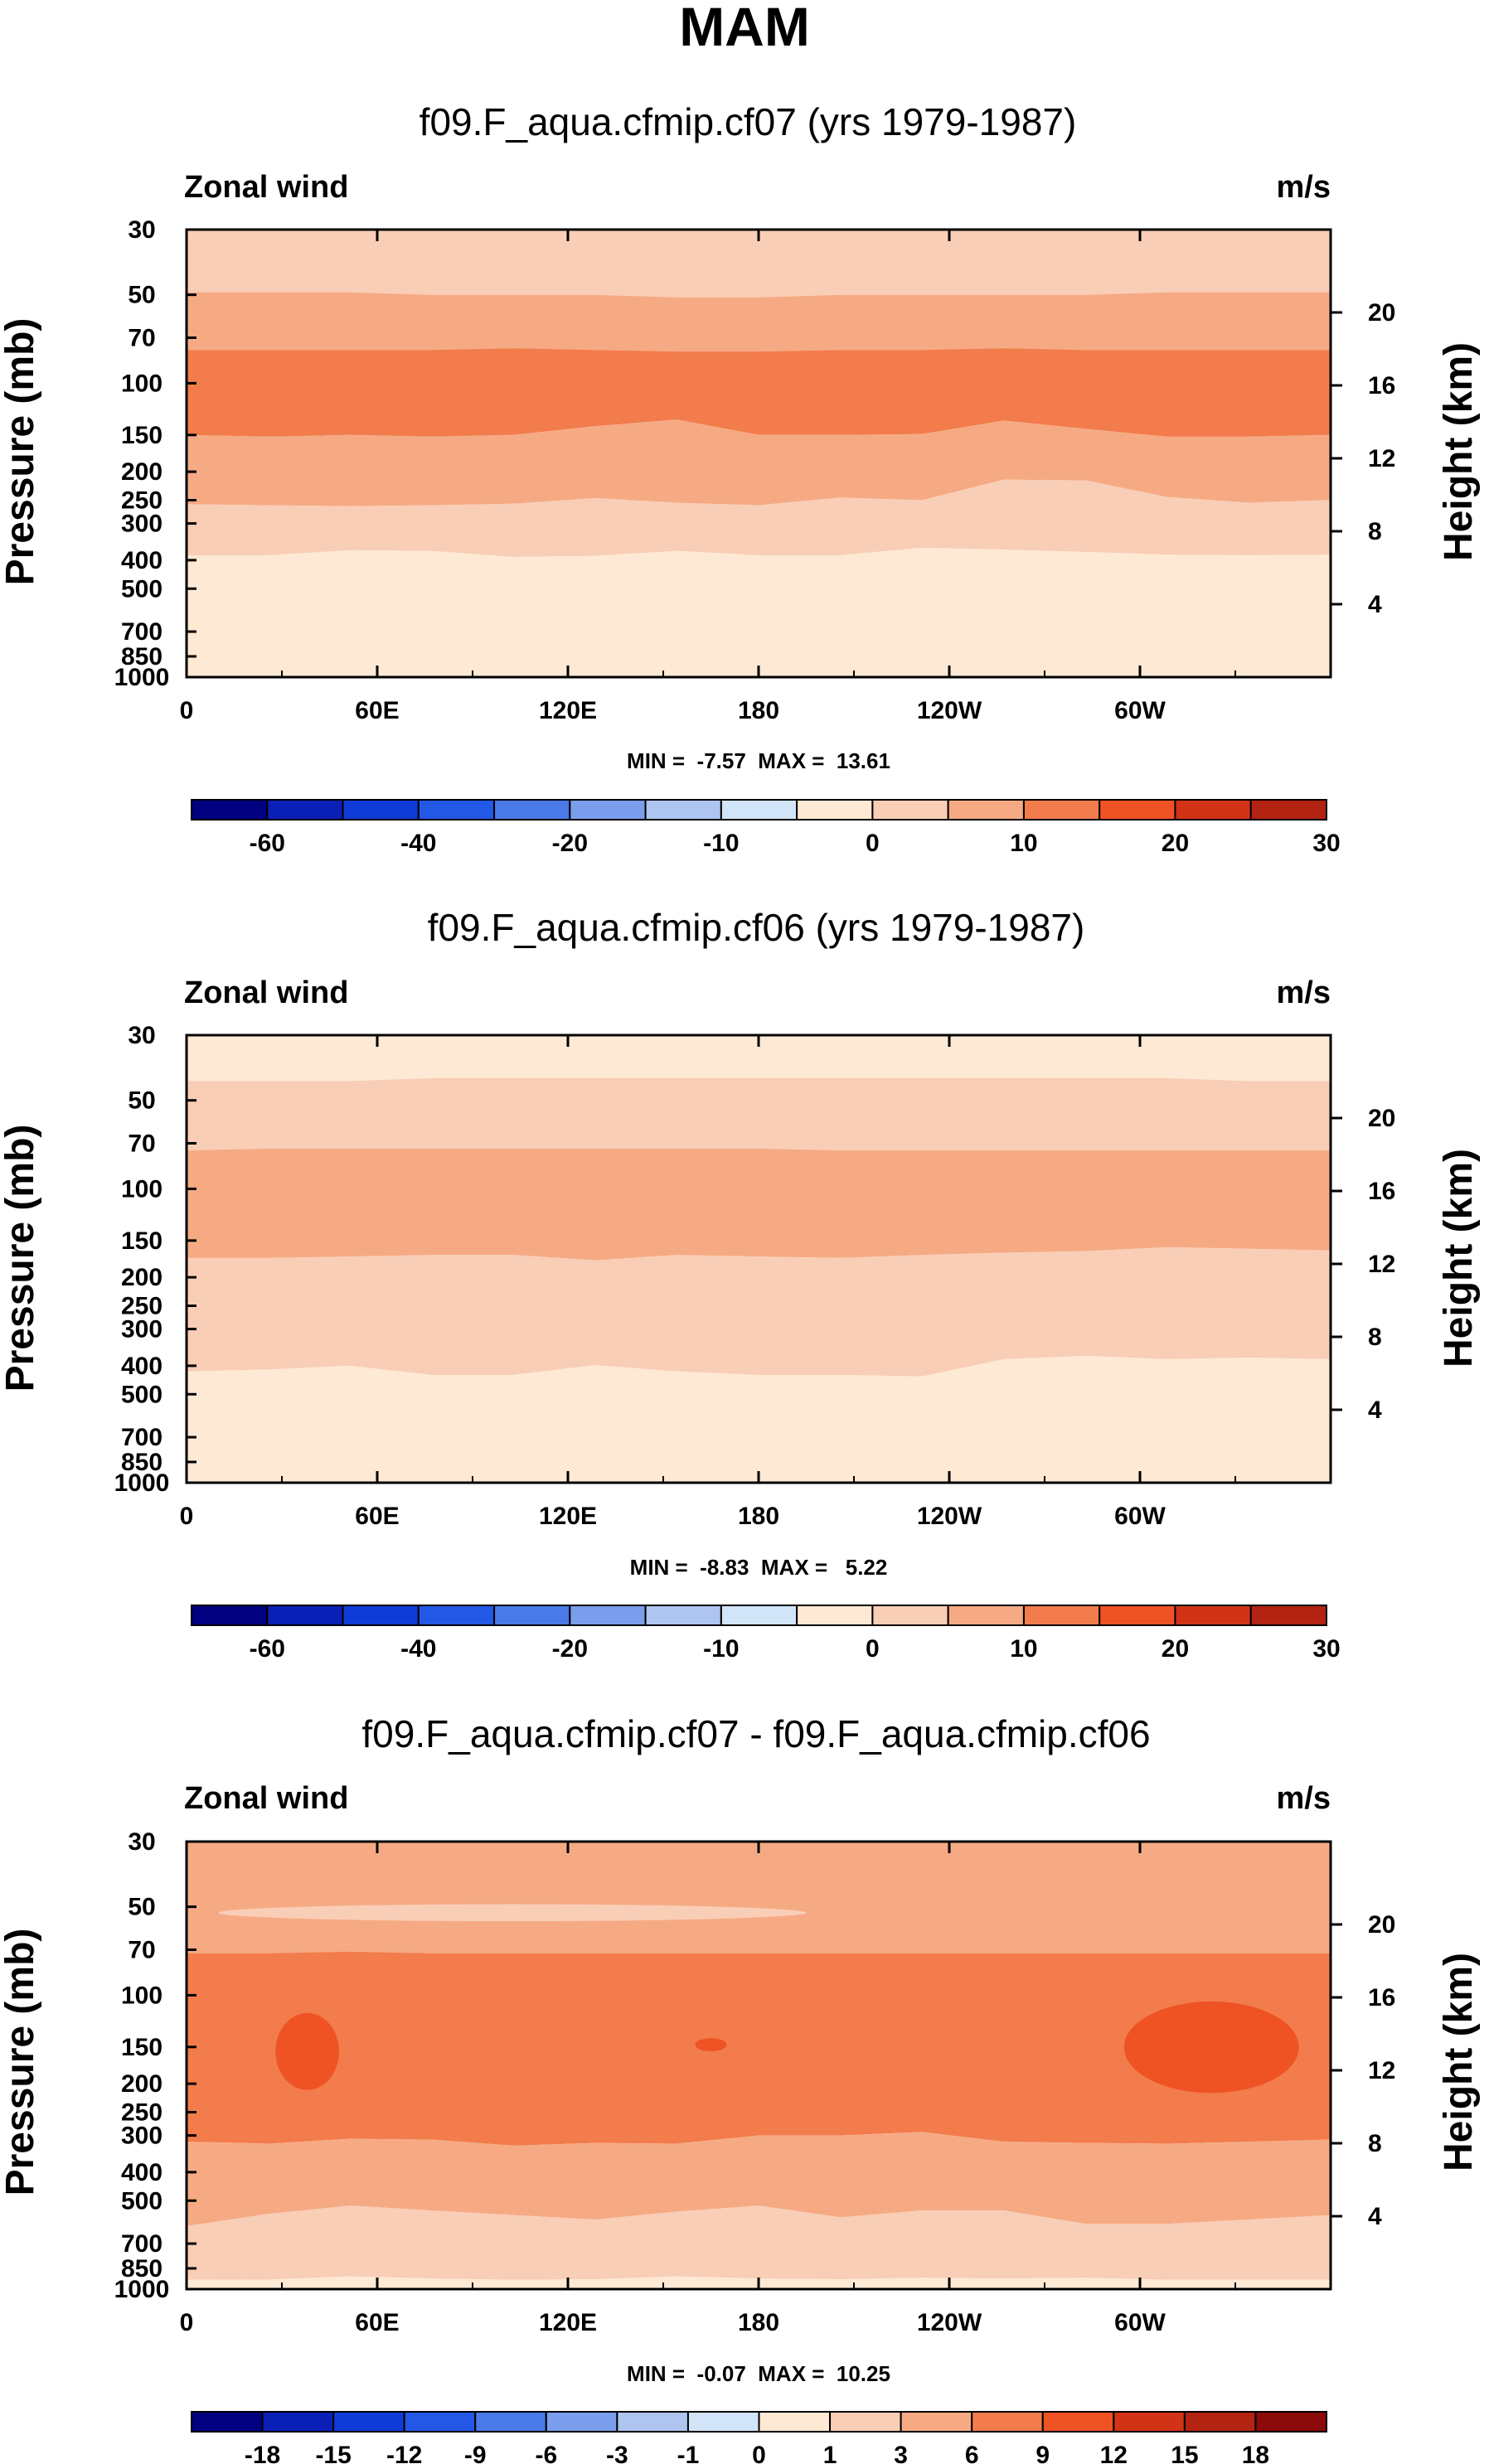 This screenshot has width=1489, height=2464. I want to click on y-tick-label: 700, so click(141, 2244).